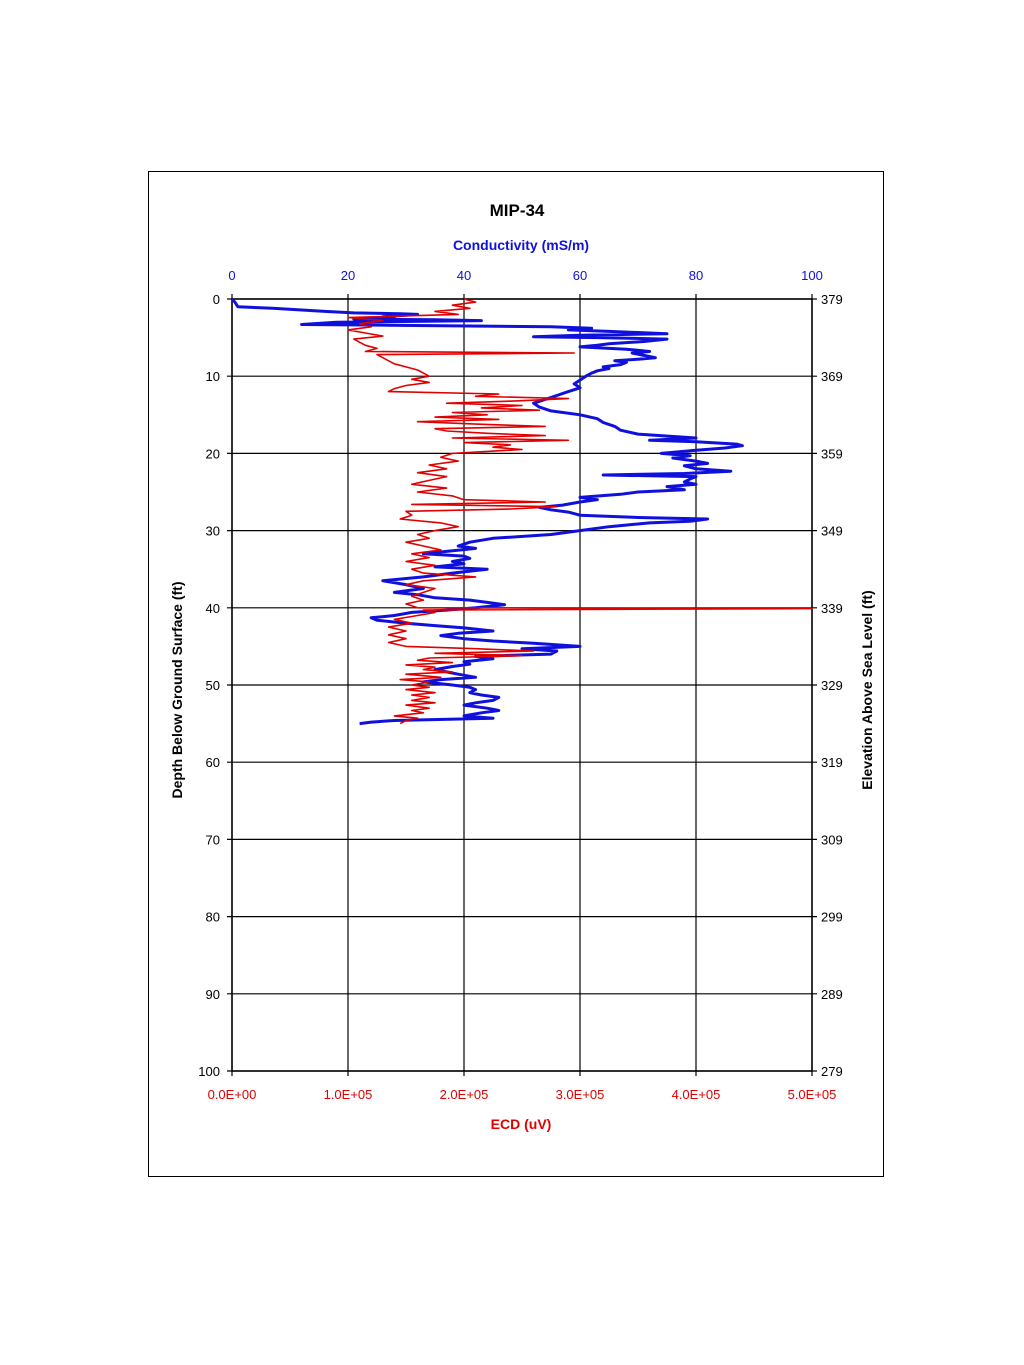  What do you see at coordinates (213, 917) in the screenshot?
I see `left-axis-tick-label: 80` at bounding box center [213, 917].